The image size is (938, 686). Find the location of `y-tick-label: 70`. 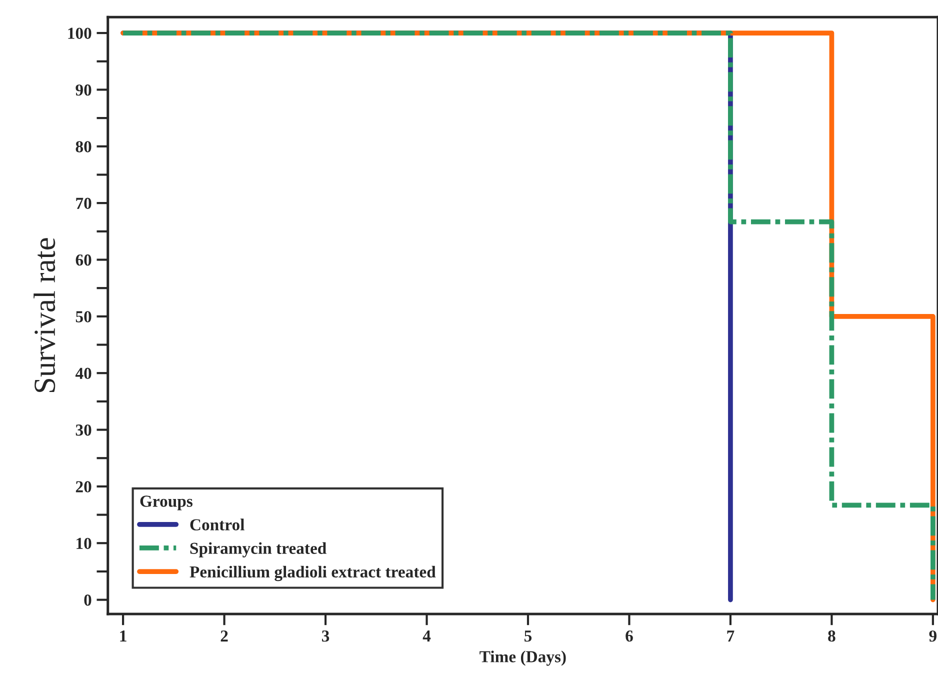

y-tick-label: 70 is located at coordinates (84, 203).